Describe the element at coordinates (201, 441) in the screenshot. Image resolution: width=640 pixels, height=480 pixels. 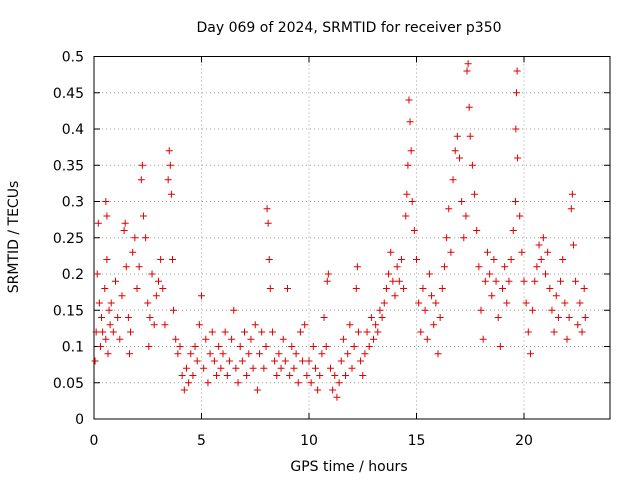
I see `x-tick-label: 5` at that location.